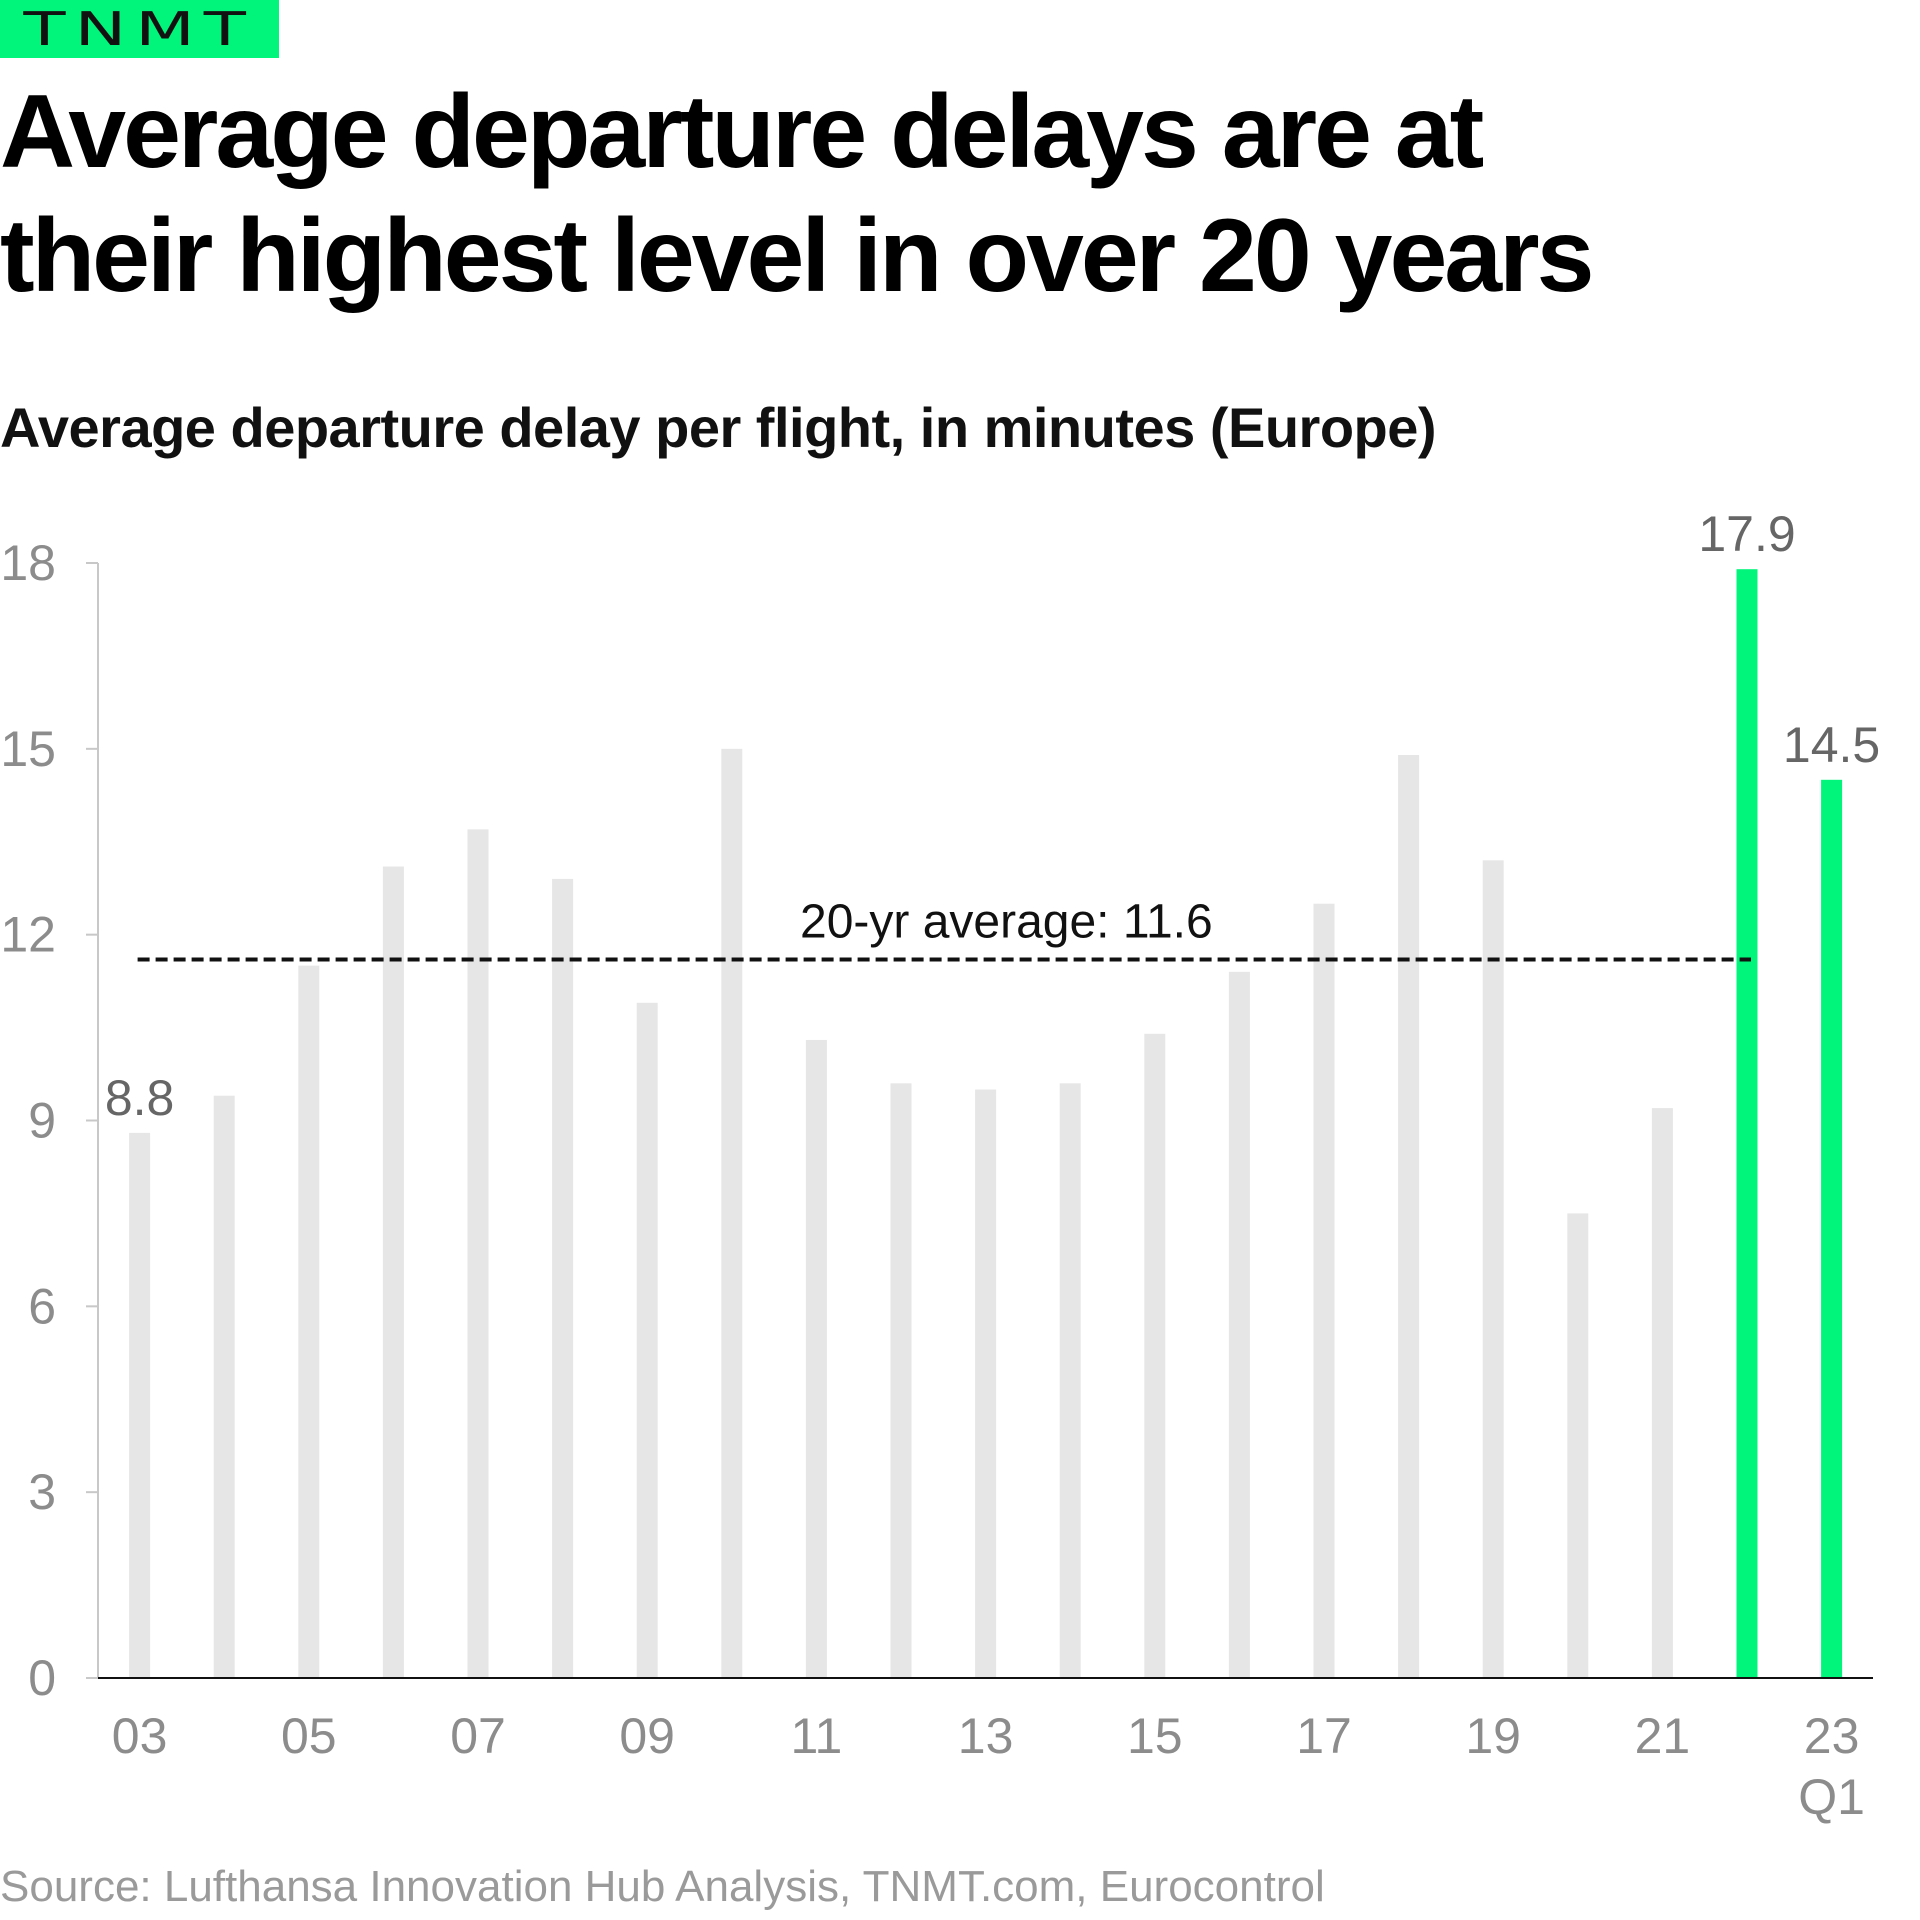 The width and height of the screenshot is (1920, 1920). Describe the element at coordinates (1831, 745) in the screenshot. I see `data-label: 14.5` at that location.